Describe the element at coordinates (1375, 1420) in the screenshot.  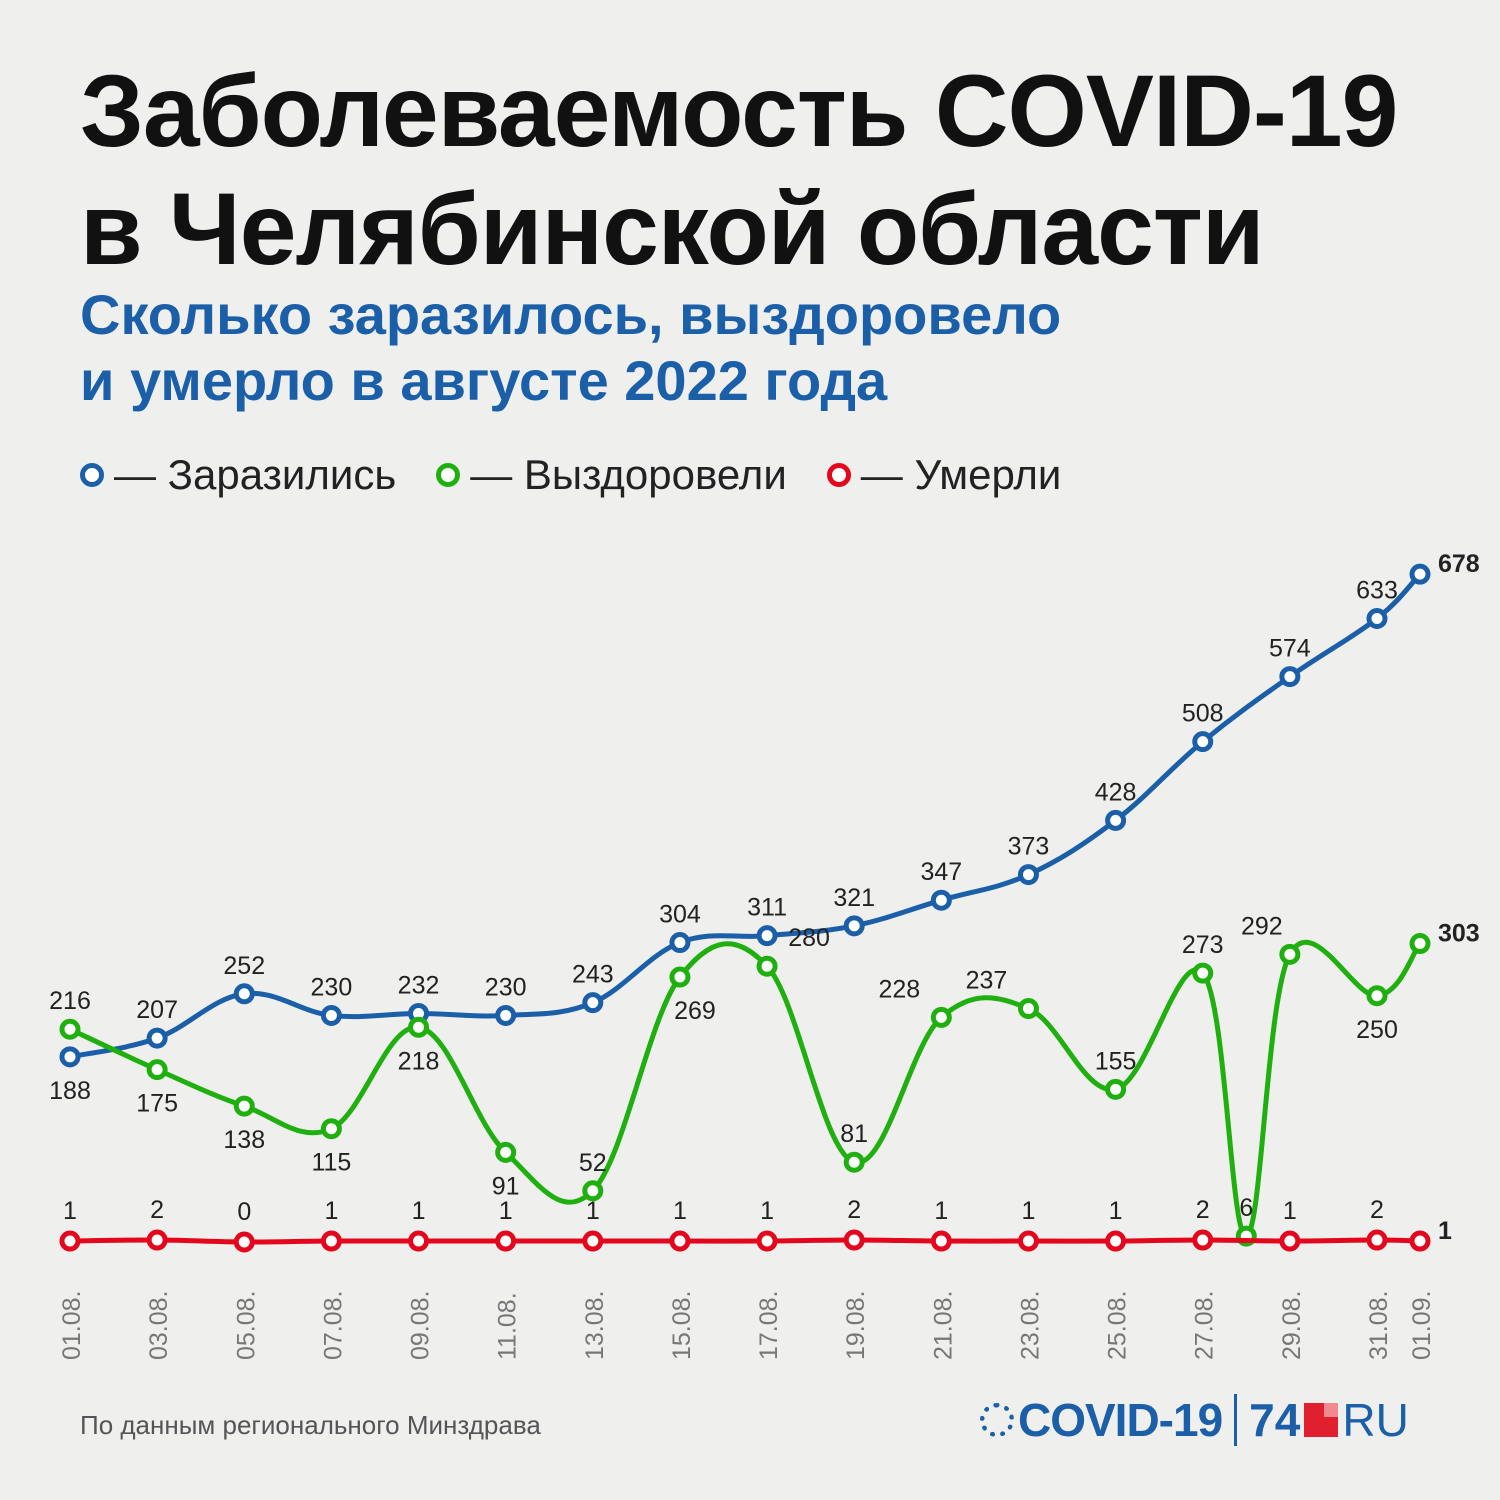
I see `logo-ru-text: RU` at that location.